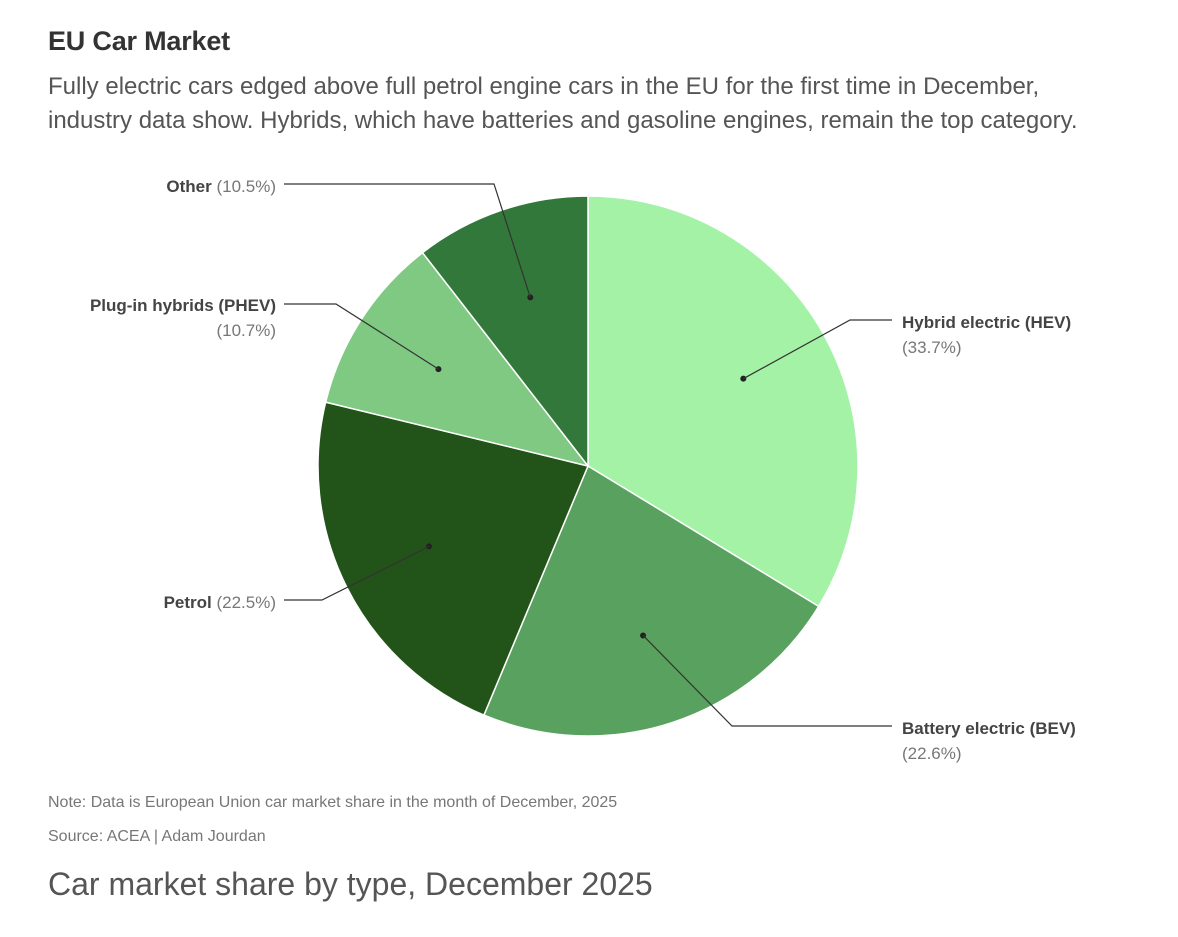  I want to click on leader-line-battery-electric, so click(767, 681).